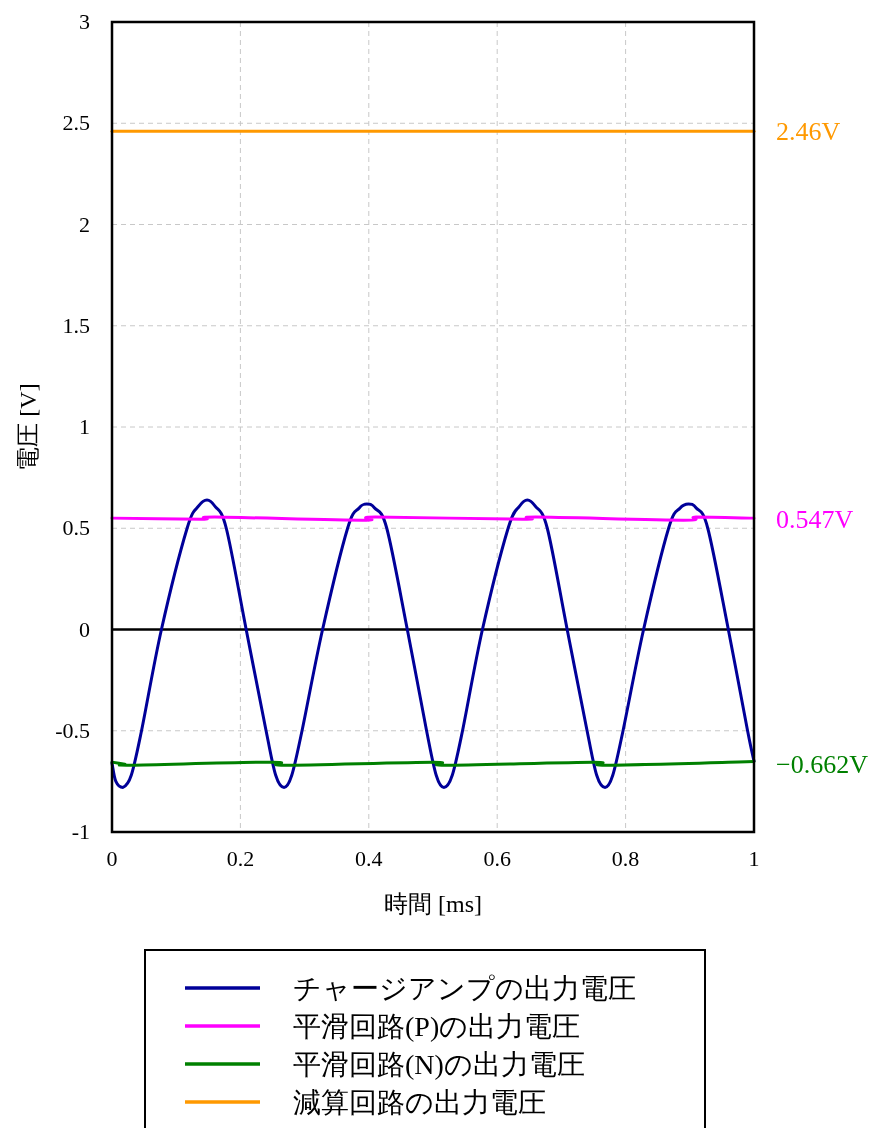 The height and width of the screenshot is (1128, 890). I want to click on y-tick-label: -0.5, so click(72, 730).